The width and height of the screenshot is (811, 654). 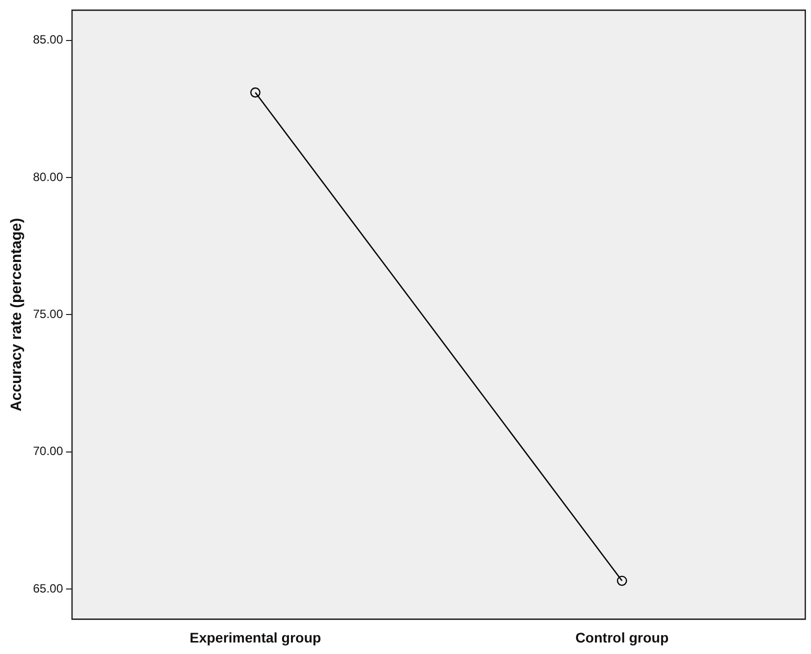 I want to click on y-tick-label: 85.00, so click(x=48, y=39).